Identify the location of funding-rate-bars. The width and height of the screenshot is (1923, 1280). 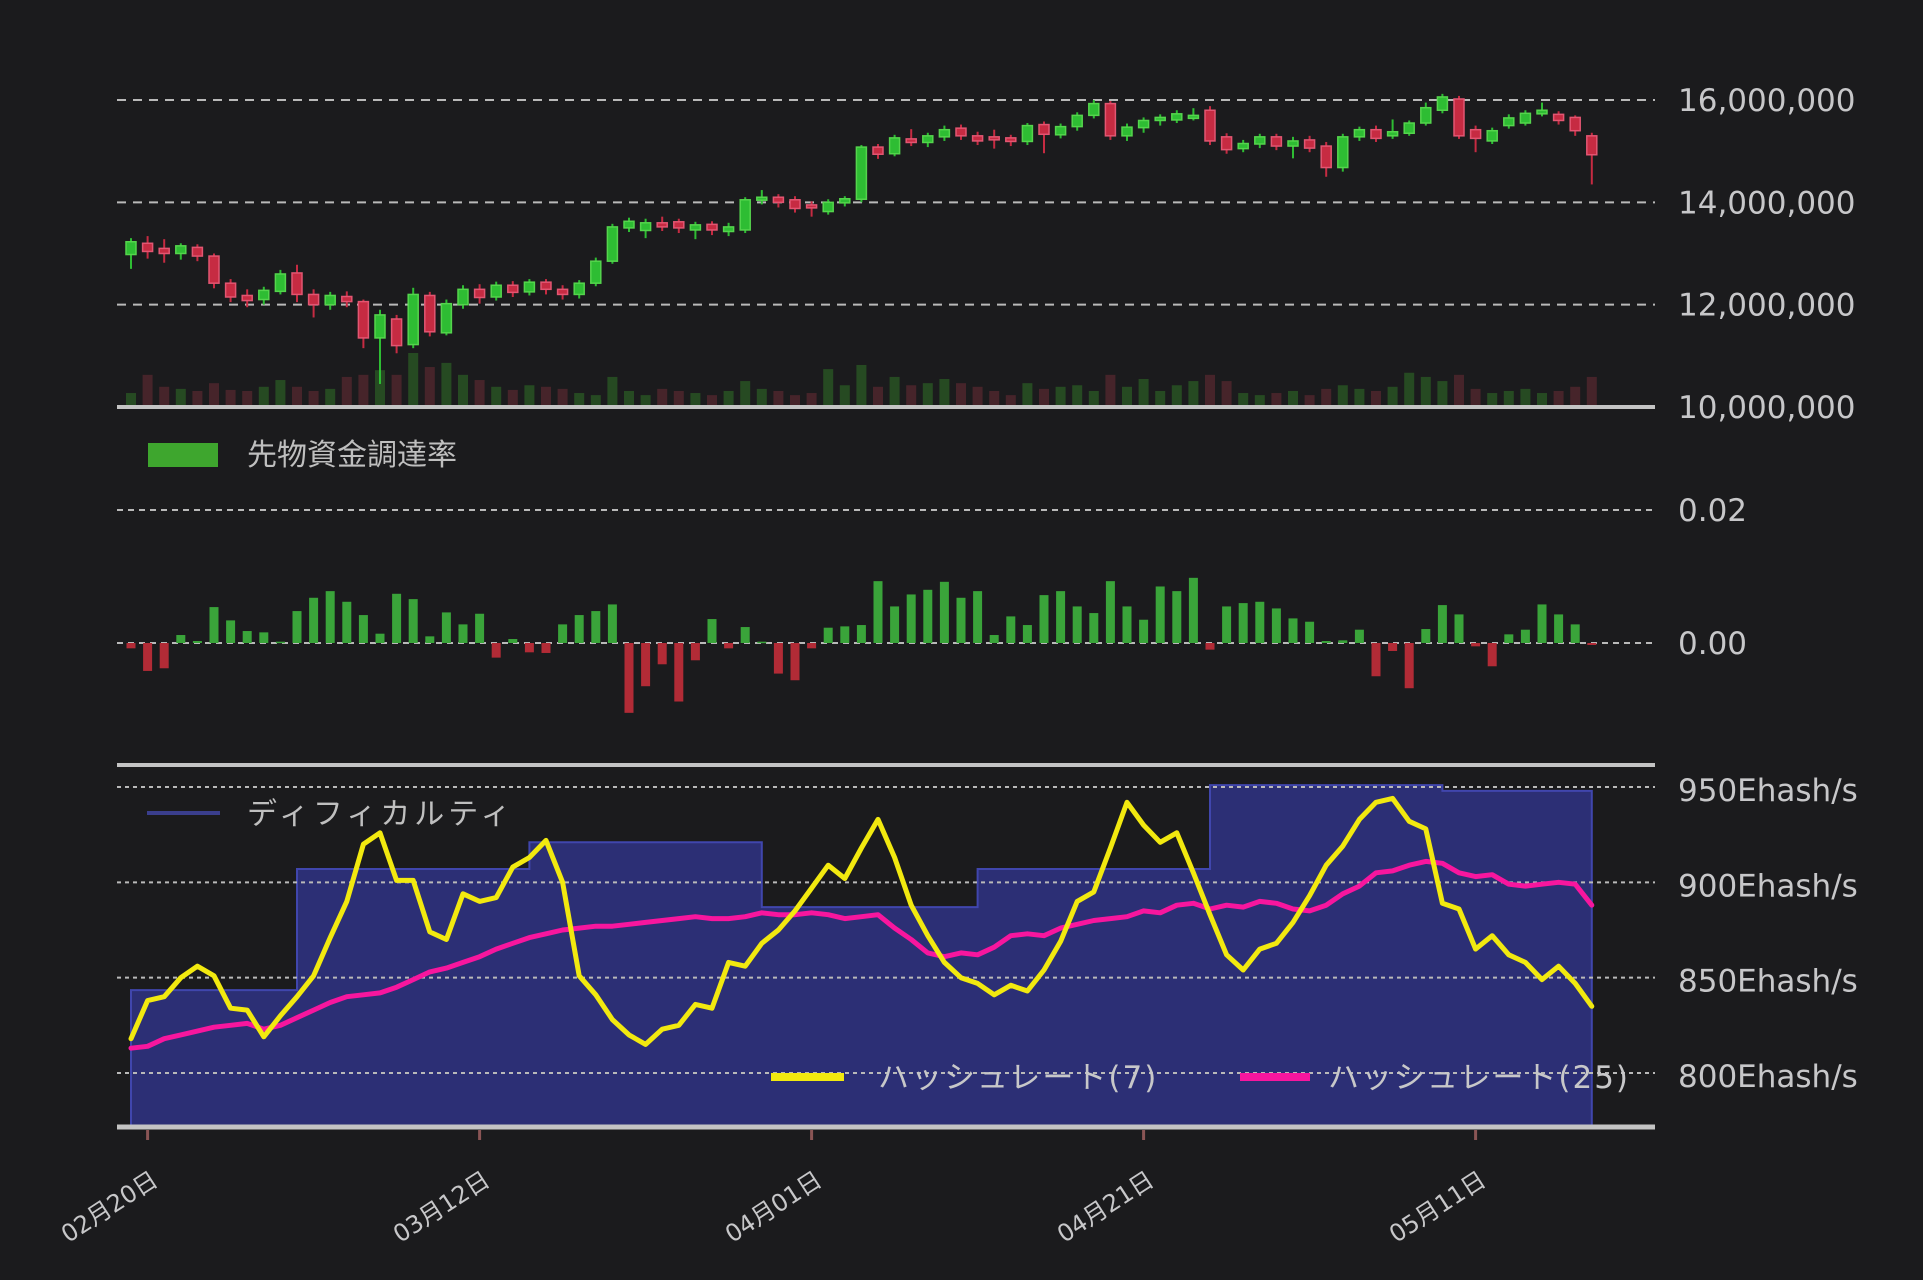
(861, 645).